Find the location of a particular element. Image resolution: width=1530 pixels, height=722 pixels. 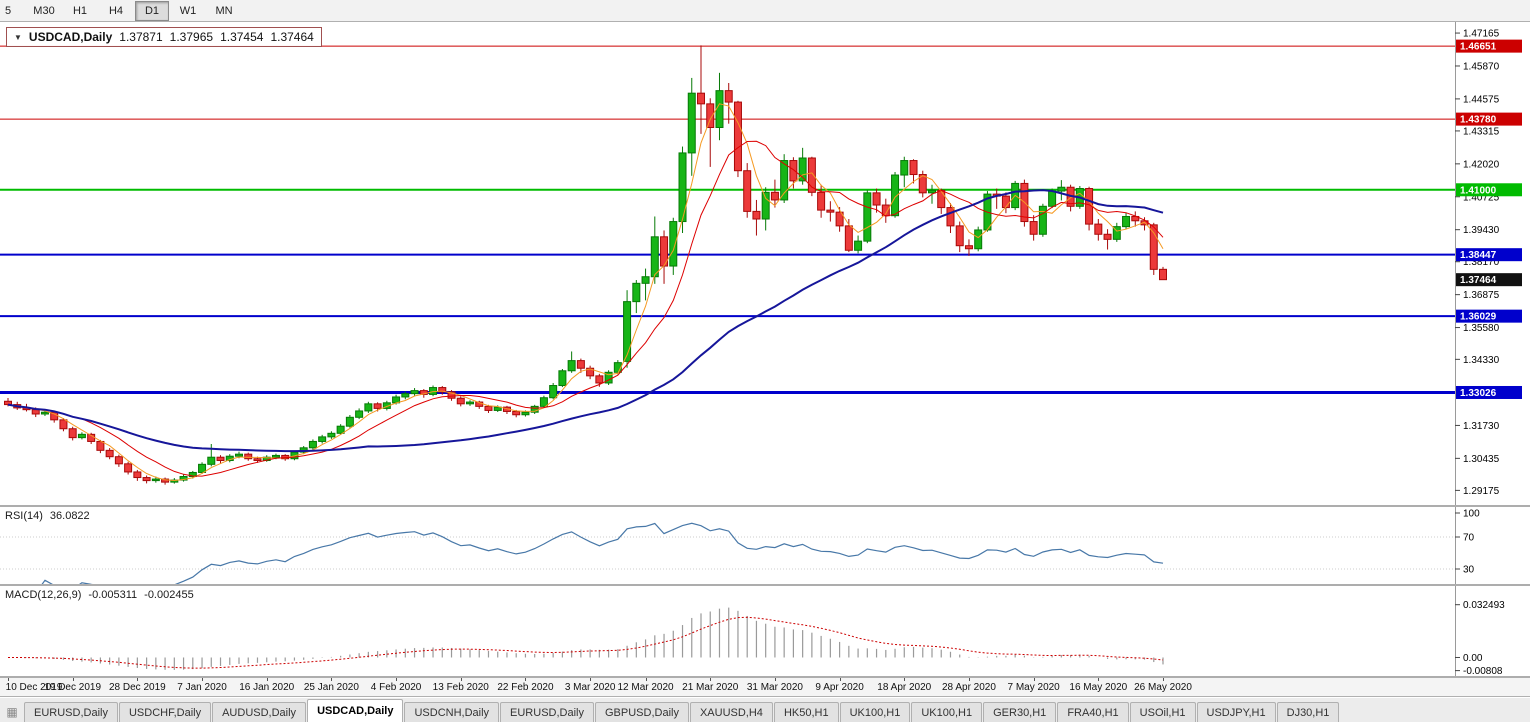

svg-text: 1.36875 is located at coordinates (1481, 295).